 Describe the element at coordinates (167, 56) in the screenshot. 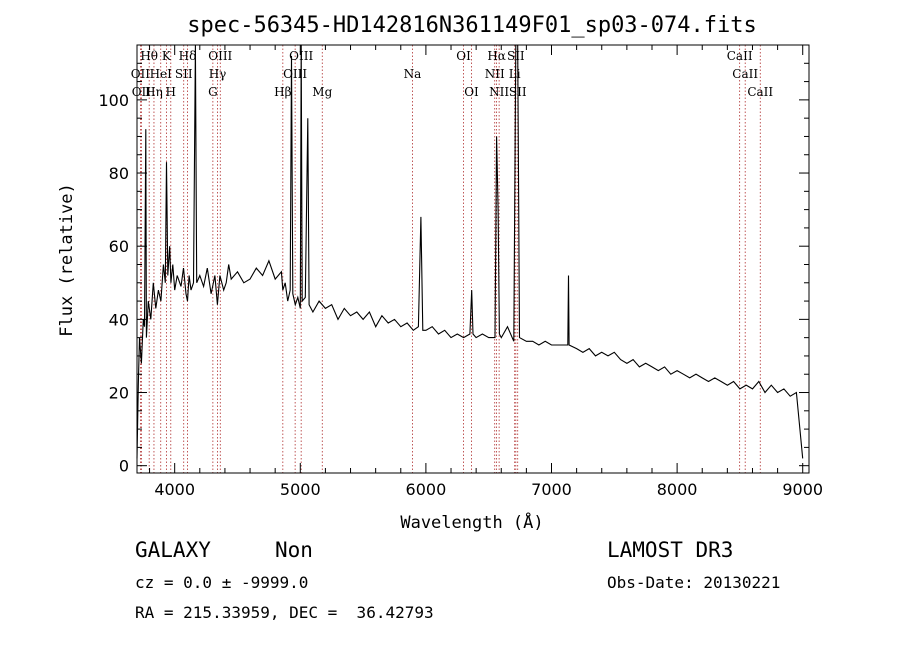

I see `emission-line-label: K` at that location.